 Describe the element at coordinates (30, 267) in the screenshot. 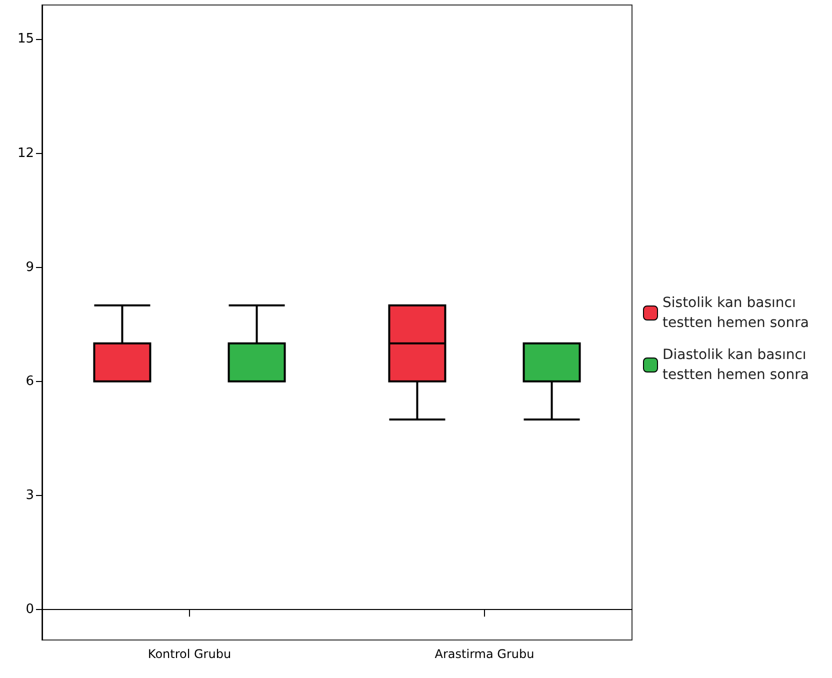

I see `y-tick-label: 9` at that location.